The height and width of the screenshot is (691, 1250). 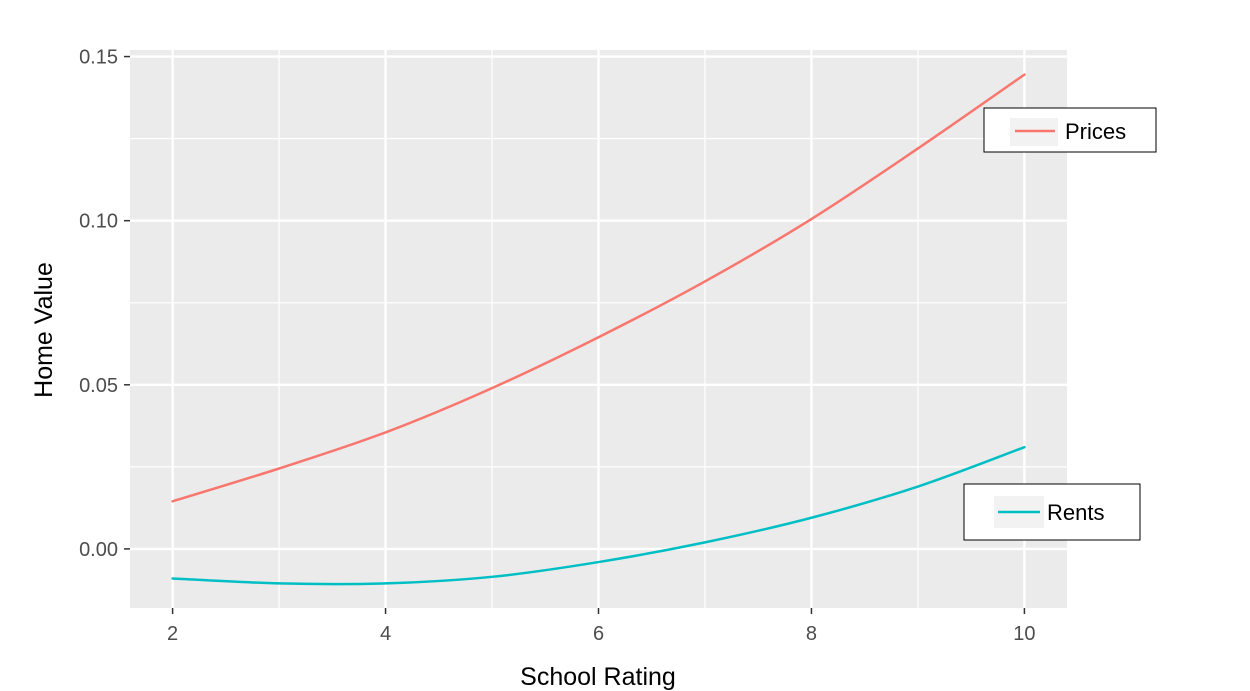 I want to click on legend-rents: Rents, so click(x=1052, y=512).